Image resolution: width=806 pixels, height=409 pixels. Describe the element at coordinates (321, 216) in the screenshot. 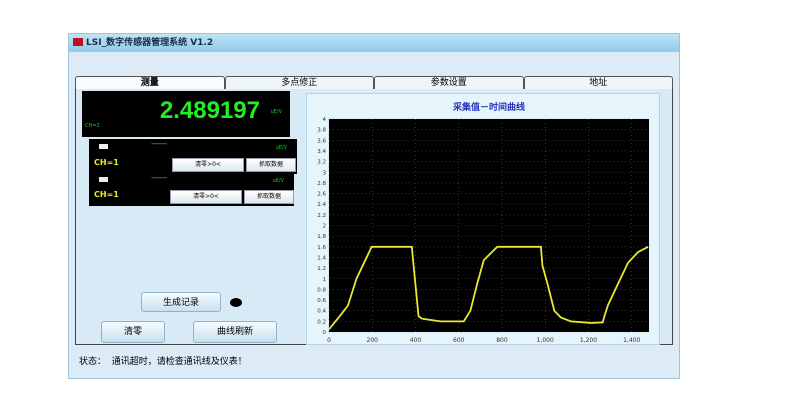

I see `y-tick-label: 2.2` at that location.